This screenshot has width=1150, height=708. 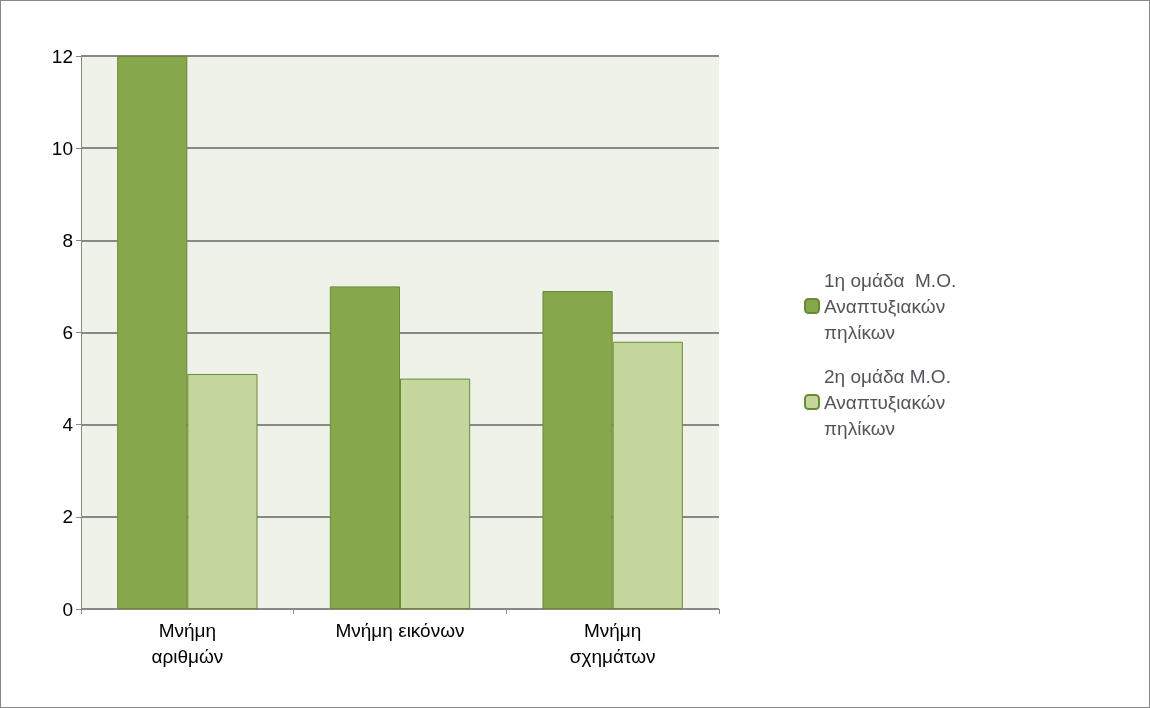 I want to click on x-tick-label: Μνήμη σχημάτων, so click(x=612, y=643).